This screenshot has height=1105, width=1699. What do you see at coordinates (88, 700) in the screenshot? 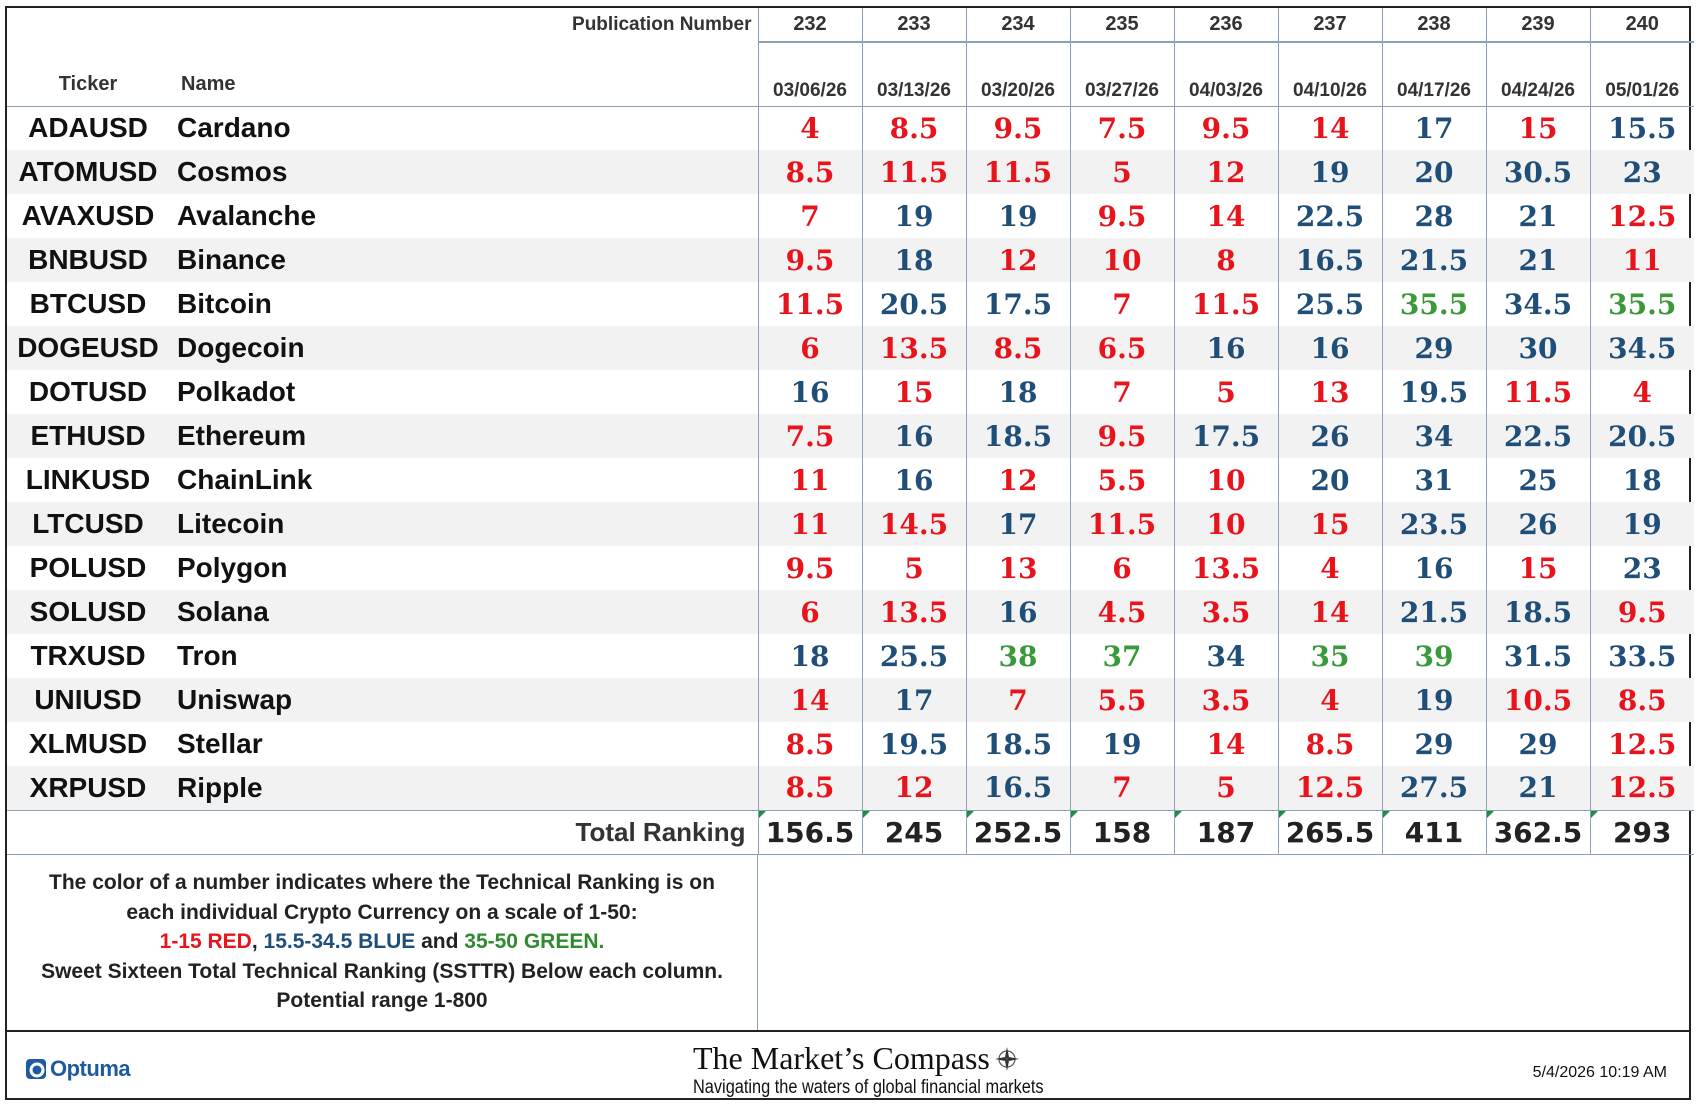
I see `ticker-cell: UNIUSD` at bounding box center [88, 700].